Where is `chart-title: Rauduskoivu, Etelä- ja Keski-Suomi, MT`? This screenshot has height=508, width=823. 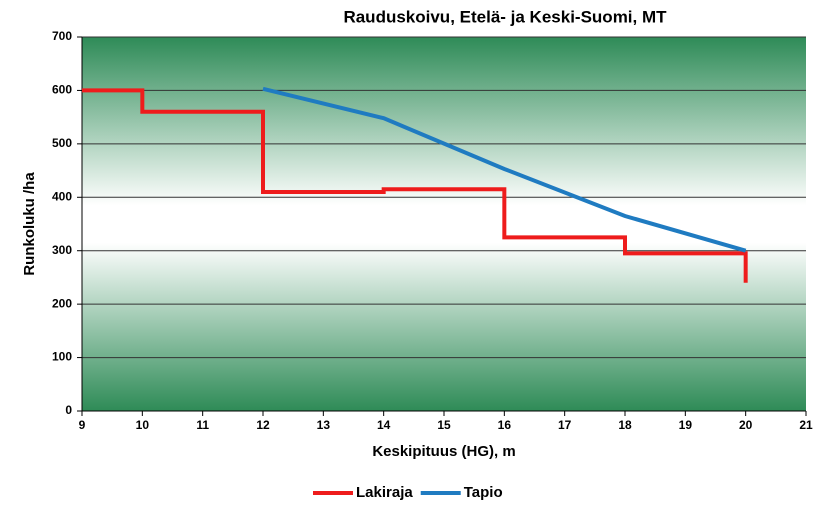 chart-title: Rauduskoivu, Etelä- ja Keski-Suomi, MT is located at coordinates (505, 16).